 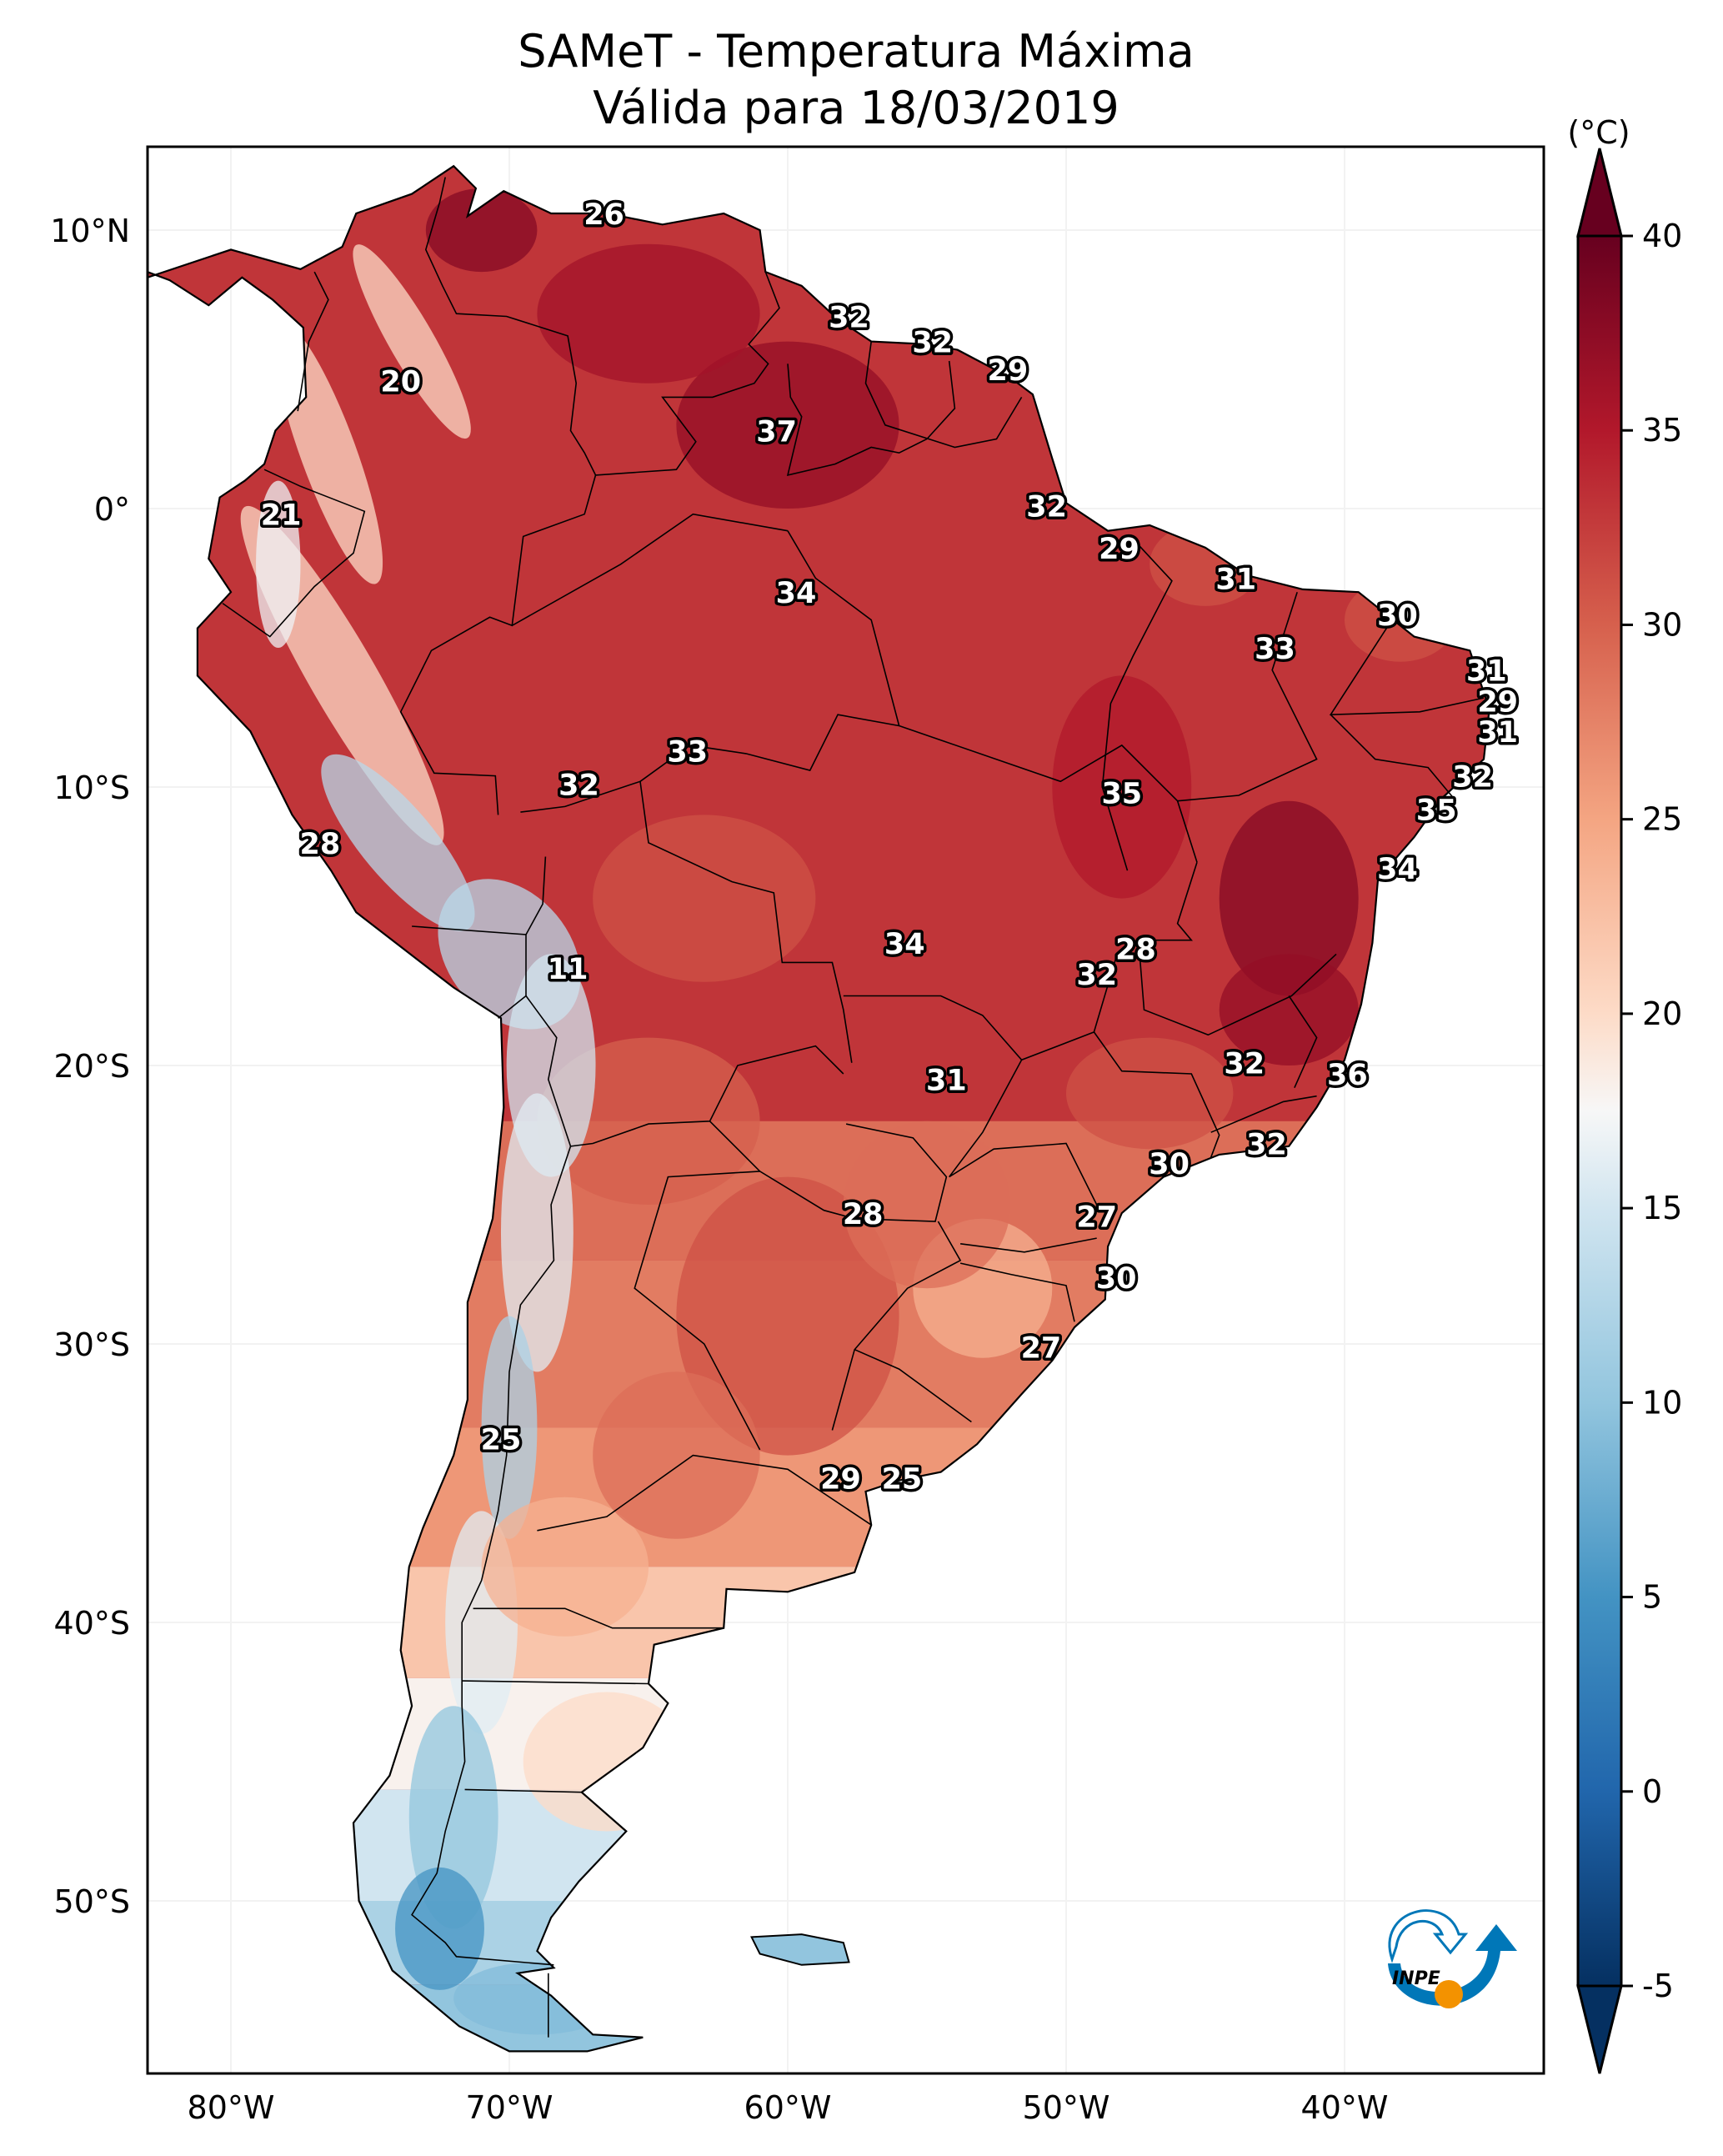 What do you see at coordinates (1662, 819) in the screenshot?
I see `colorbar-tick-label: 25` at bounding box center [1662, 819].